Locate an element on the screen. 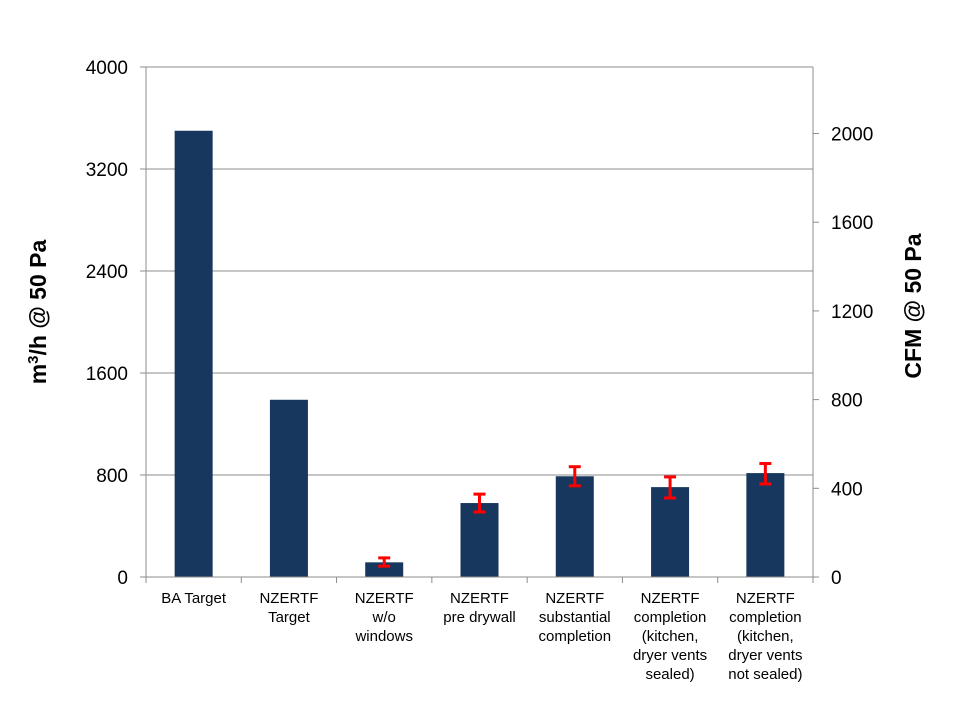 The height and width of the screenshot is (702, 960). x-category-label: NZERTF w/o windows is located at coordinates (383, 617).